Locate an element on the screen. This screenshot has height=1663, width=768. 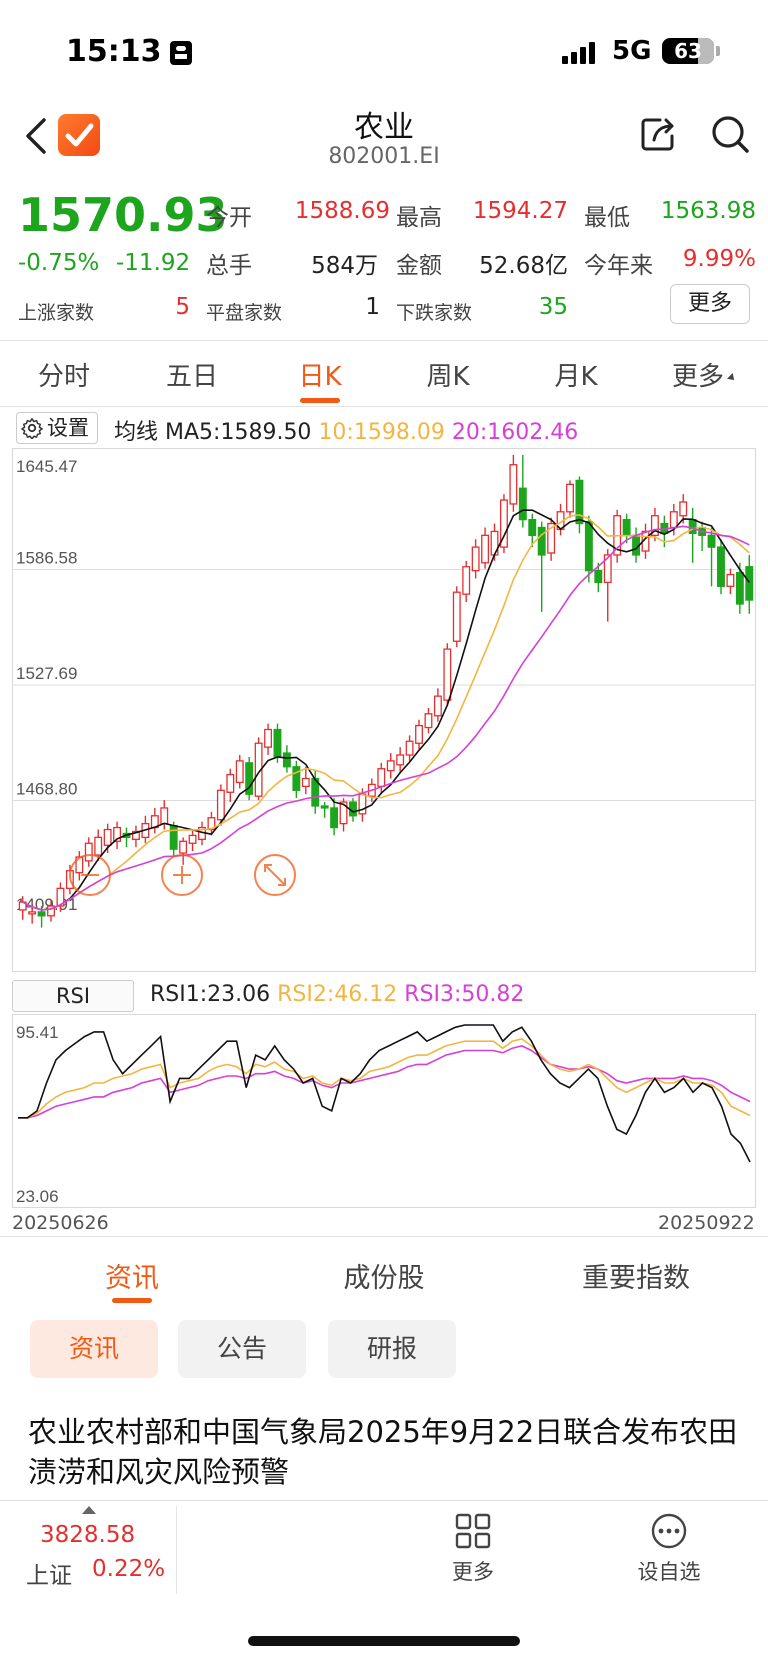
tab-monthly-k: 月K is located at coordinates (576, 377).